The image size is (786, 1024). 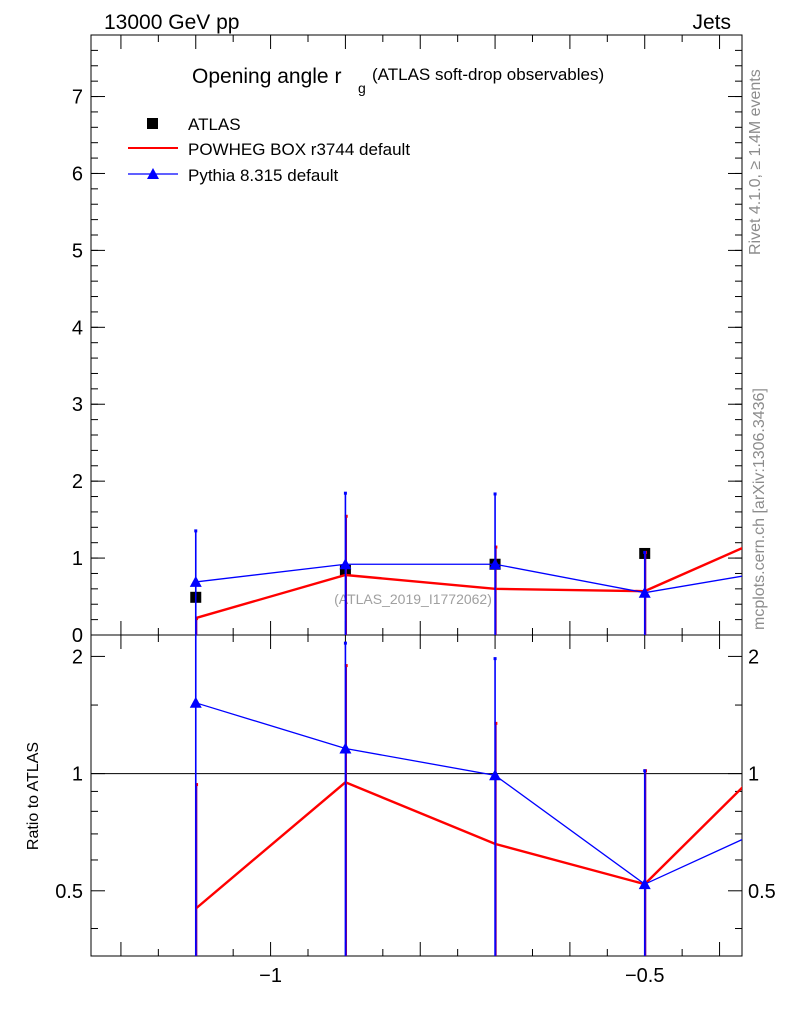 I want to click on ytick-label: 3, so click(x=77, y=405).